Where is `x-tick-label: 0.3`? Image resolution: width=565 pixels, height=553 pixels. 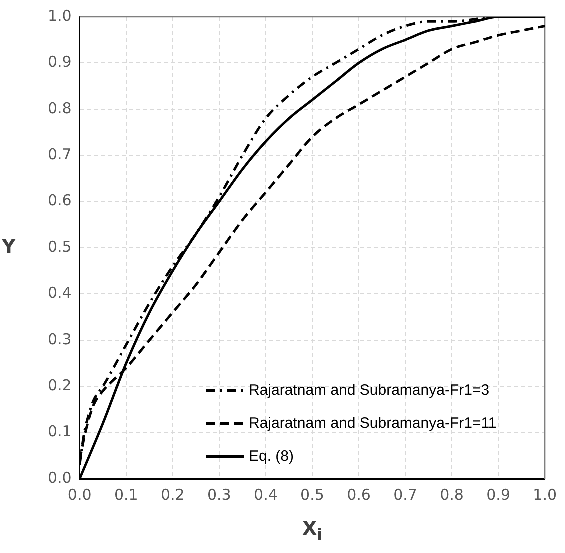
x-tick-label: 0.3 is located at coordinates (219, 495).